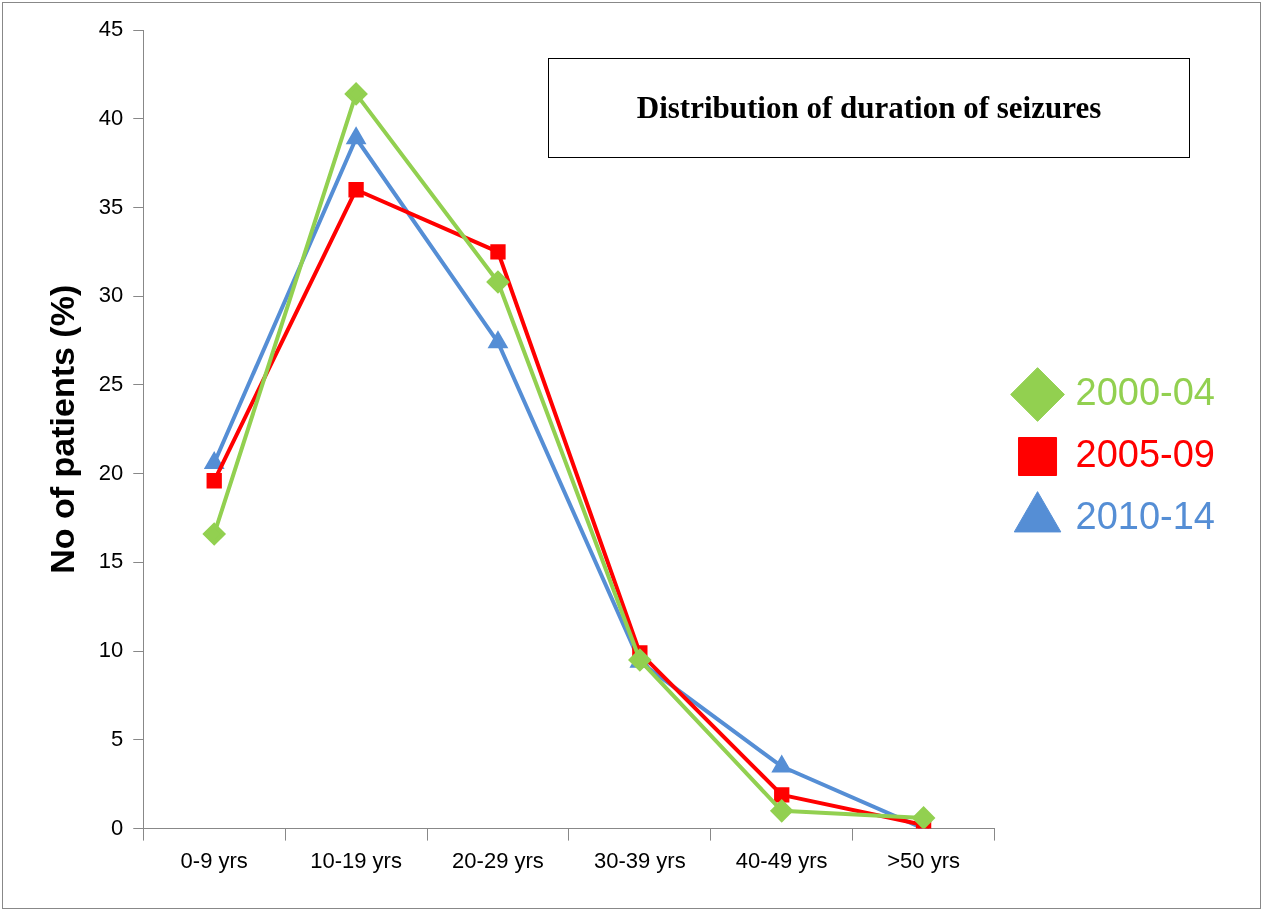 Image resolution: width=1265 pixels, height=913 pixels. What do you see at coordinates (1145, 391) in the screenshot?
I see `legend-label: 2000-04` at bounding box center [1145, 391].